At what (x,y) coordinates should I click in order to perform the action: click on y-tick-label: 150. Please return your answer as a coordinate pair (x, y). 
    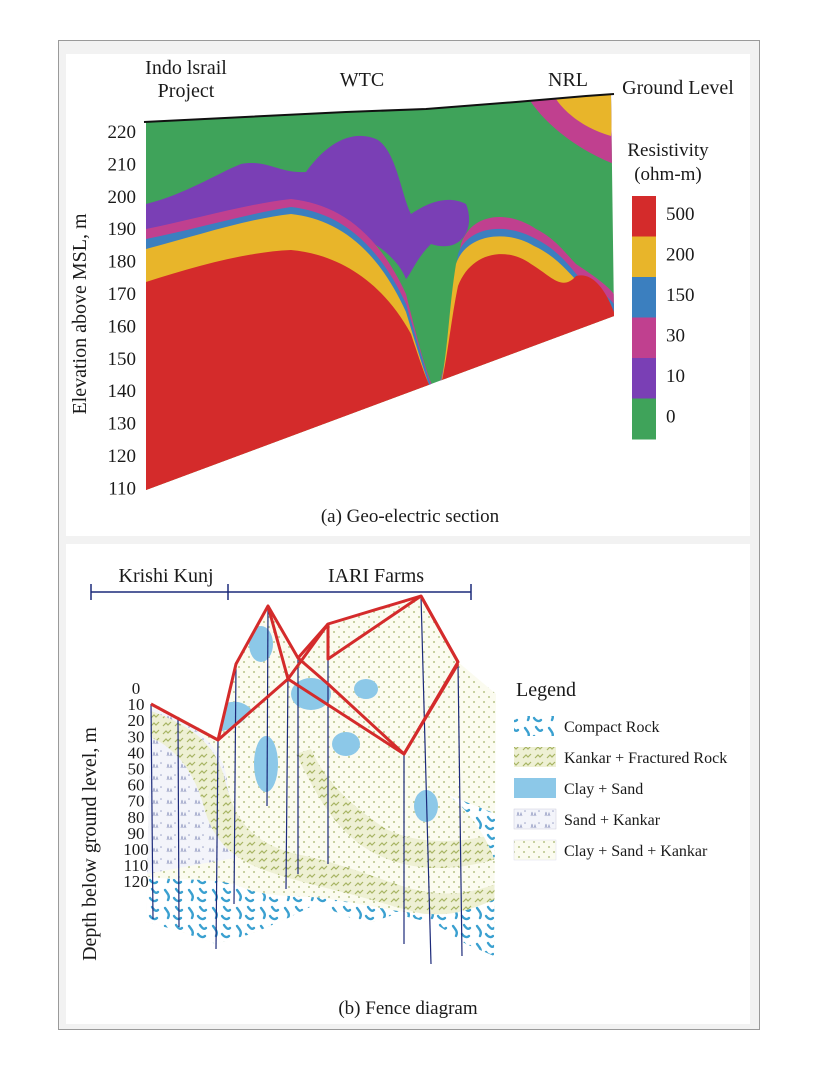
    Looking at the image, I should click on (122, 359).